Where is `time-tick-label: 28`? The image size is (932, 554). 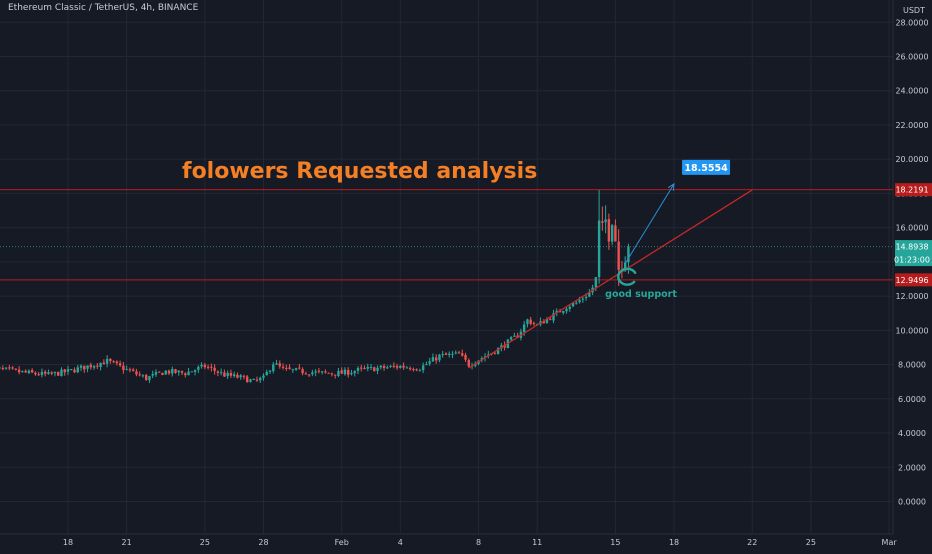 time-tick-label: 28 is located at coordinates (263, 542).